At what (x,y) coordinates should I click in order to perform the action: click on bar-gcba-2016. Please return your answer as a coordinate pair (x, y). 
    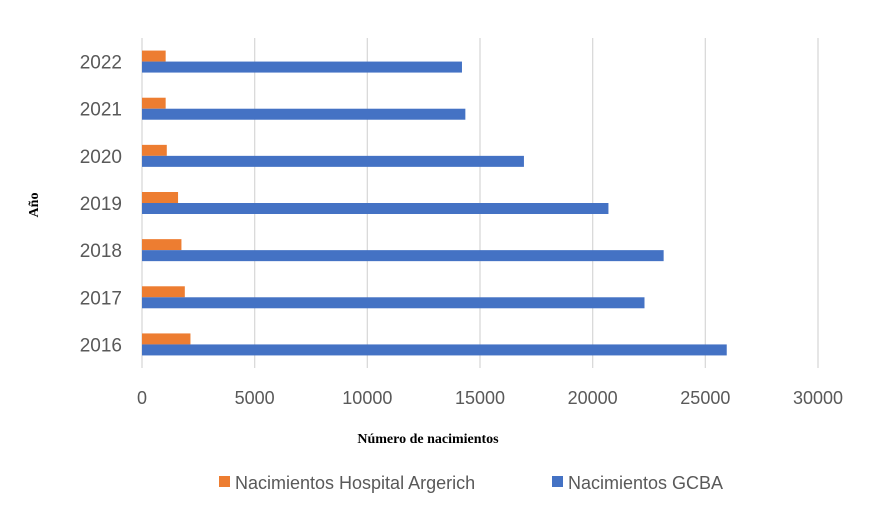
    Looking at the image, I should click on (434, 350).